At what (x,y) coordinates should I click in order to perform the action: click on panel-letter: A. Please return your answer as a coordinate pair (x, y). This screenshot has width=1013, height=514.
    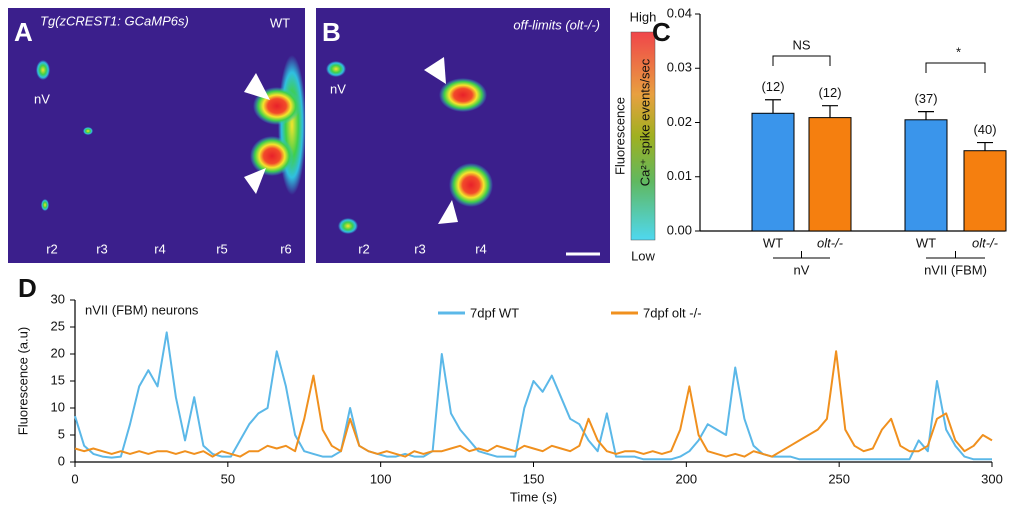
    Looking at the image, I should click on (23, 32).